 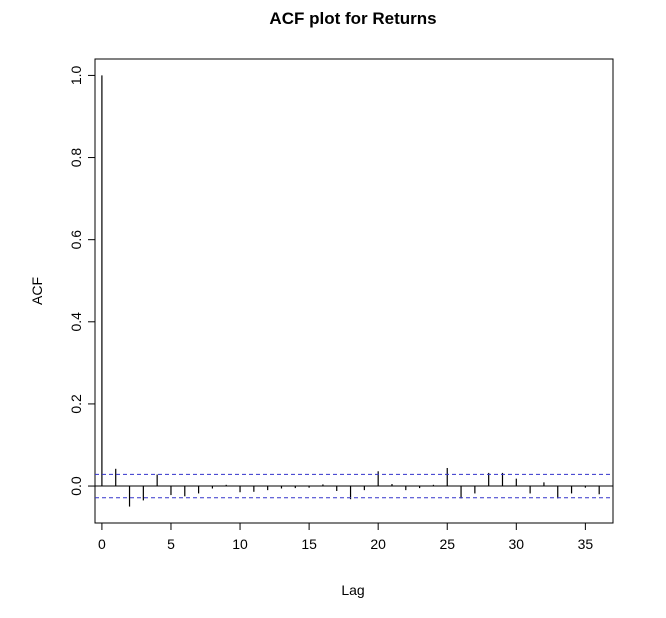 I want to click on y-tick-label: 0.4, so click(x=76, y=322).